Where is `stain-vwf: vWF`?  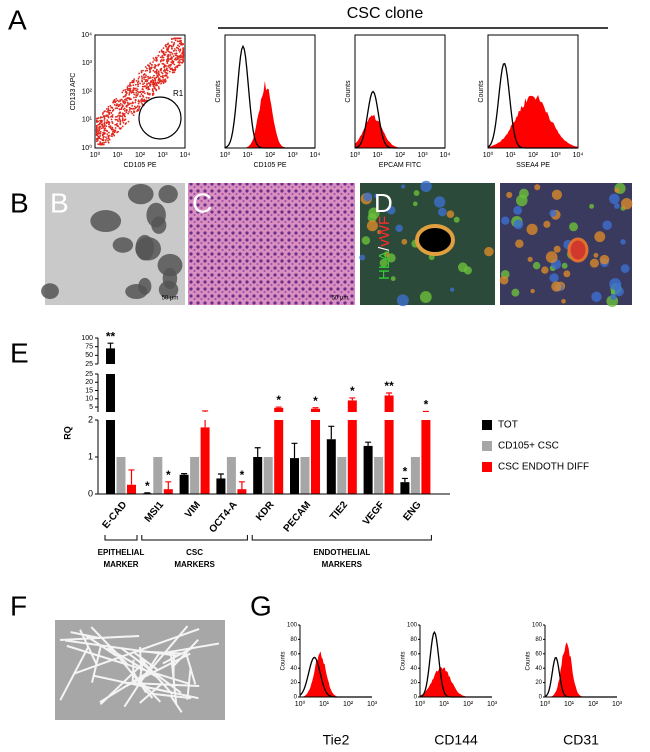
stain-vwf: vWF is located at coordinates (384, 231).